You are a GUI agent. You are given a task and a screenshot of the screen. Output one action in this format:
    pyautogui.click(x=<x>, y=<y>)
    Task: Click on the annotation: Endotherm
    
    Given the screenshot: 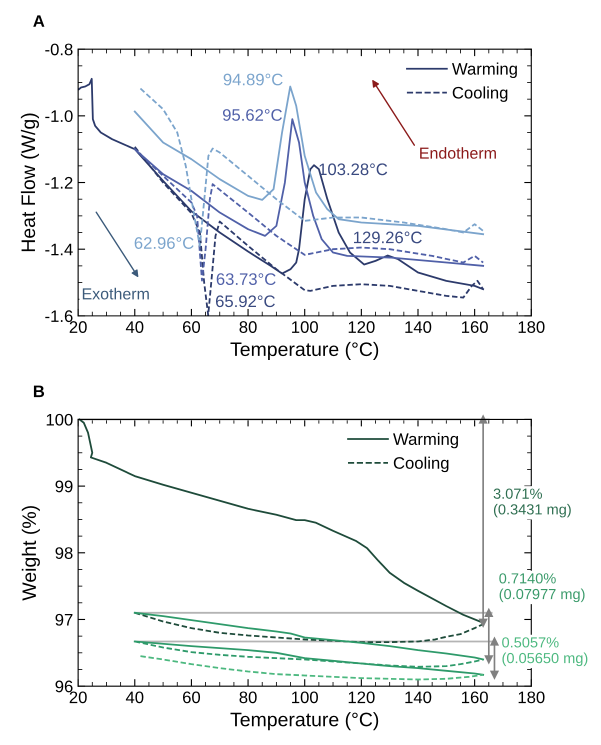 What is the action you would take?
    pyautogui.click(x=458, y=153)
    